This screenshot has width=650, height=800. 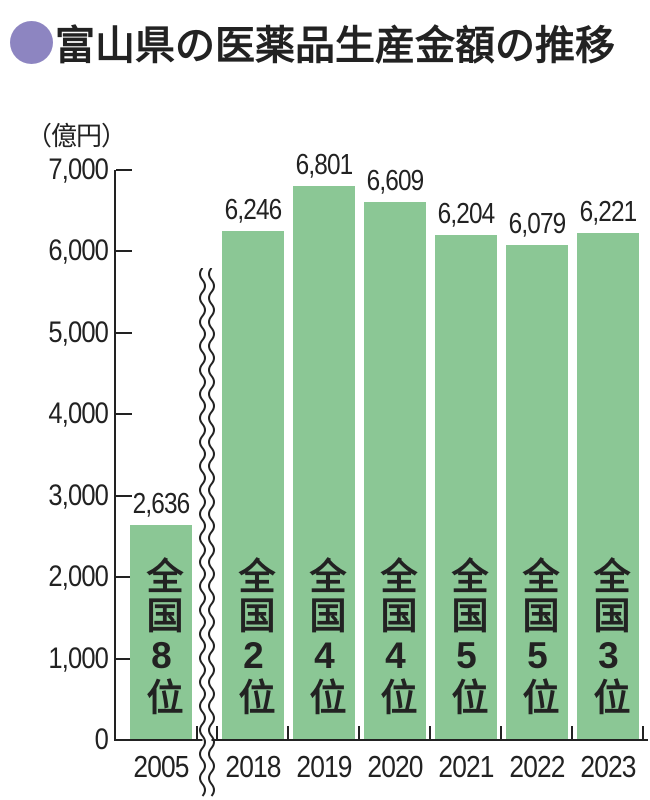 I want to click on bar-value-label: 6,221, so click(x=608, y=212).